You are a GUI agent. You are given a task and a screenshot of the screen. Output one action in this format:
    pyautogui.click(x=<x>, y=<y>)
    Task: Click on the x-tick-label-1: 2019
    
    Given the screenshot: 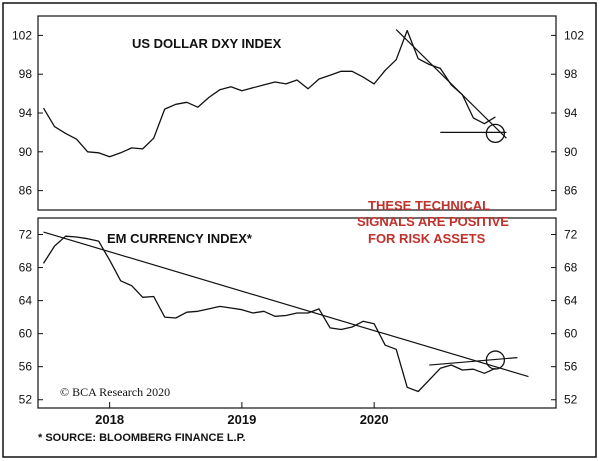 What is the action you would take?
    pyautogui.click(x=241, y=419)
    